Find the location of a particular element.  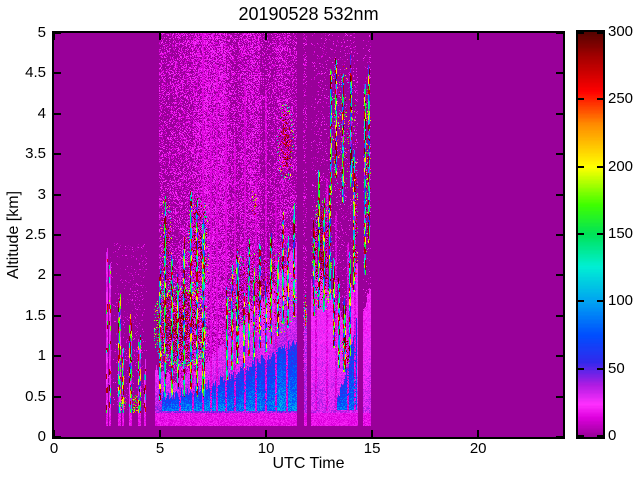

y-tick-label: 2.5 is located at coordinates (35, 234).